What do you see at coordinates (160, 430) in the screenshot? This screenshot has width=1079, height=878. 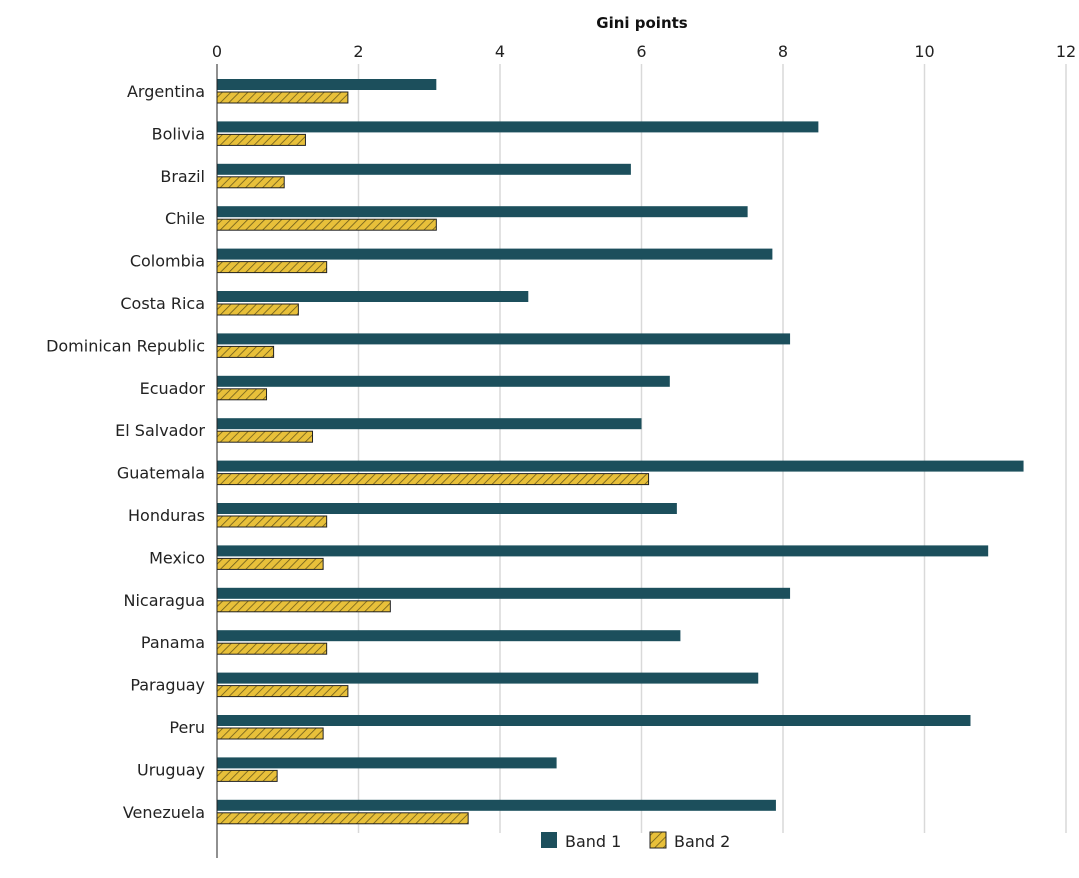 I see `category-label: El Salvador` at bounding box center [160, 430].